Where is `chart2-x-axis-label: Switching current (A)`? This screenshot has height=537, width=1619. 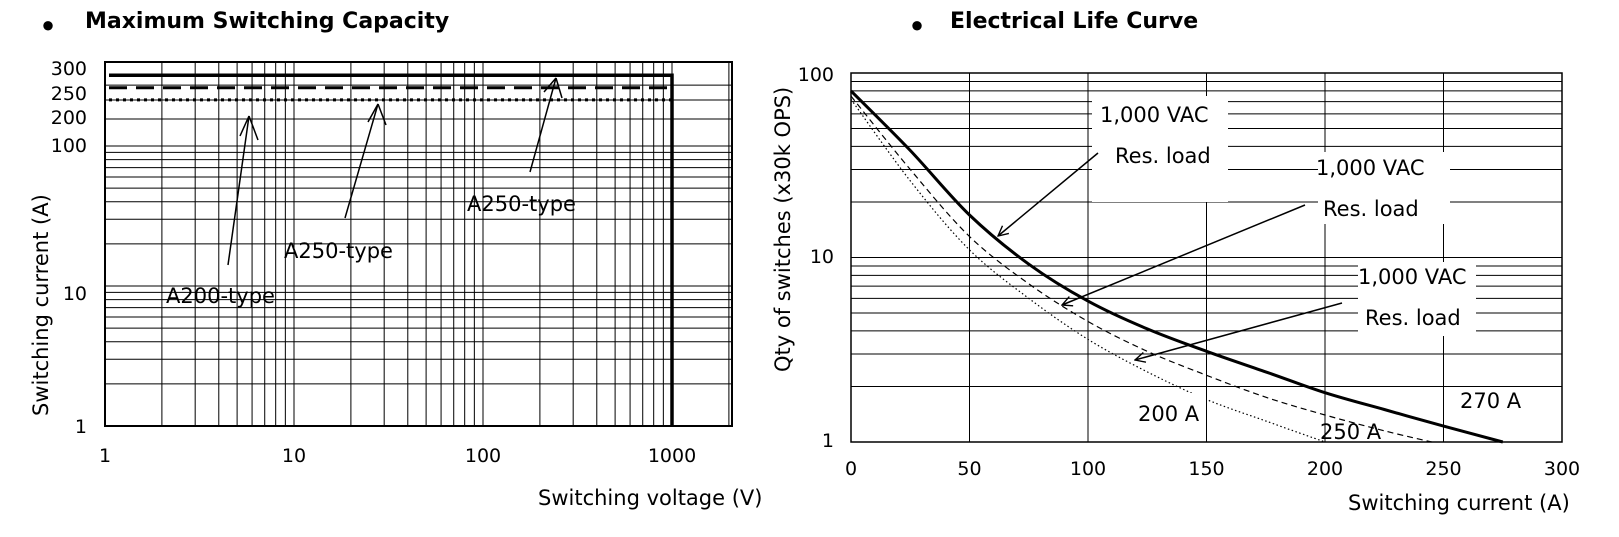 chart2-x-axis-label: Switching current (A) is located at coordinates (1459, 503).